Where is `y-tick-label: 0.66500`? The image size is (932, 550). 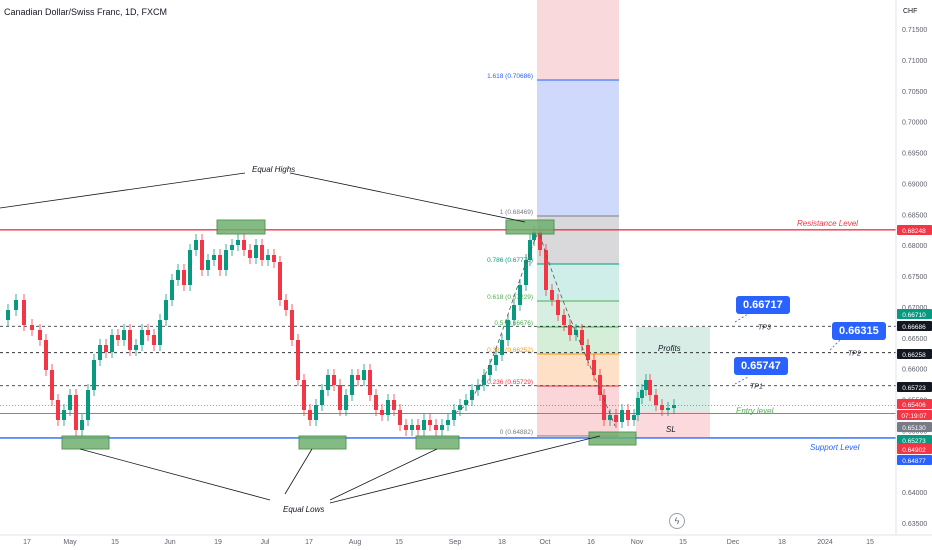
y-tick-label: 0.66500 is located at coordinates (914, 339).